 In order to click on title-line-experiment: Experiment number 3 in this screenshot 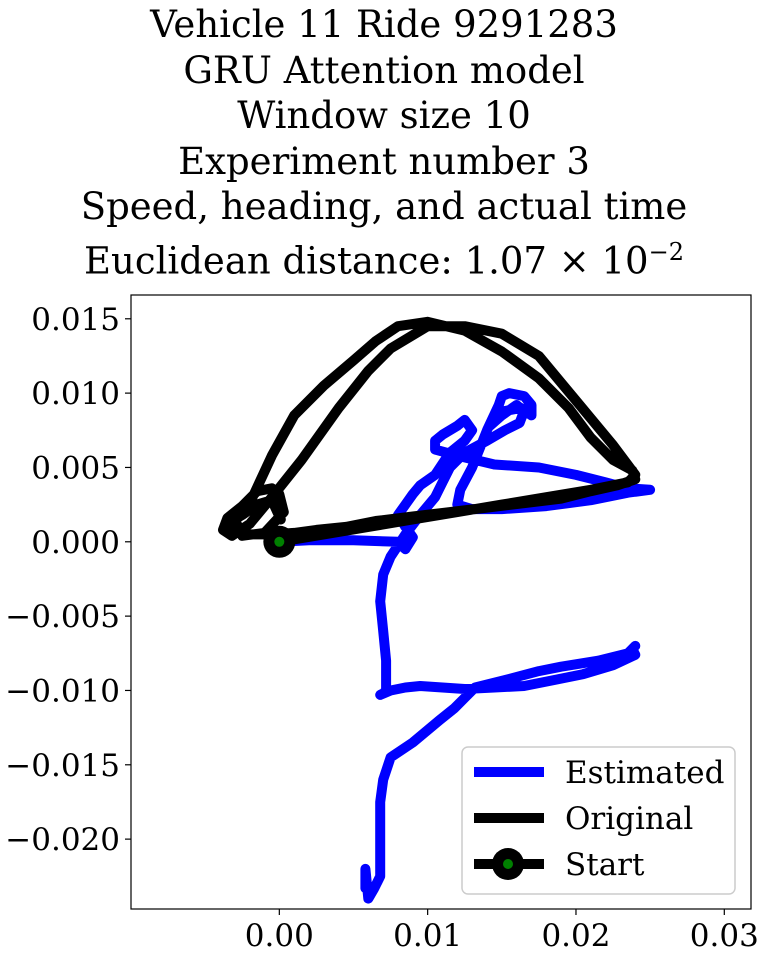, I will do `click(384, 161)`.